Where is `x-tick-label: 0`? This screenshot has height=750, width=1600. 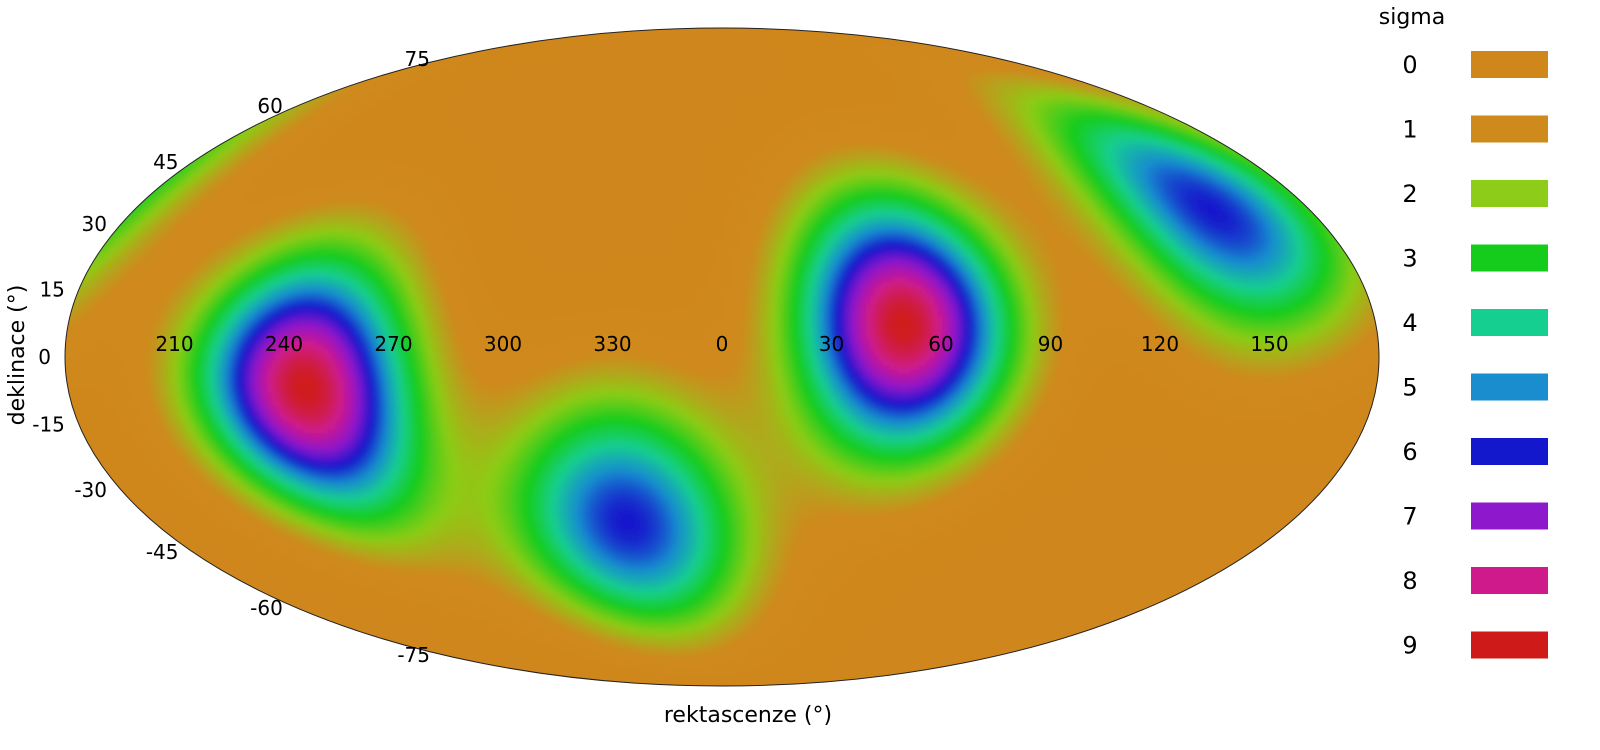
x-tick-label: 0 is located at coordinates (722, 344).